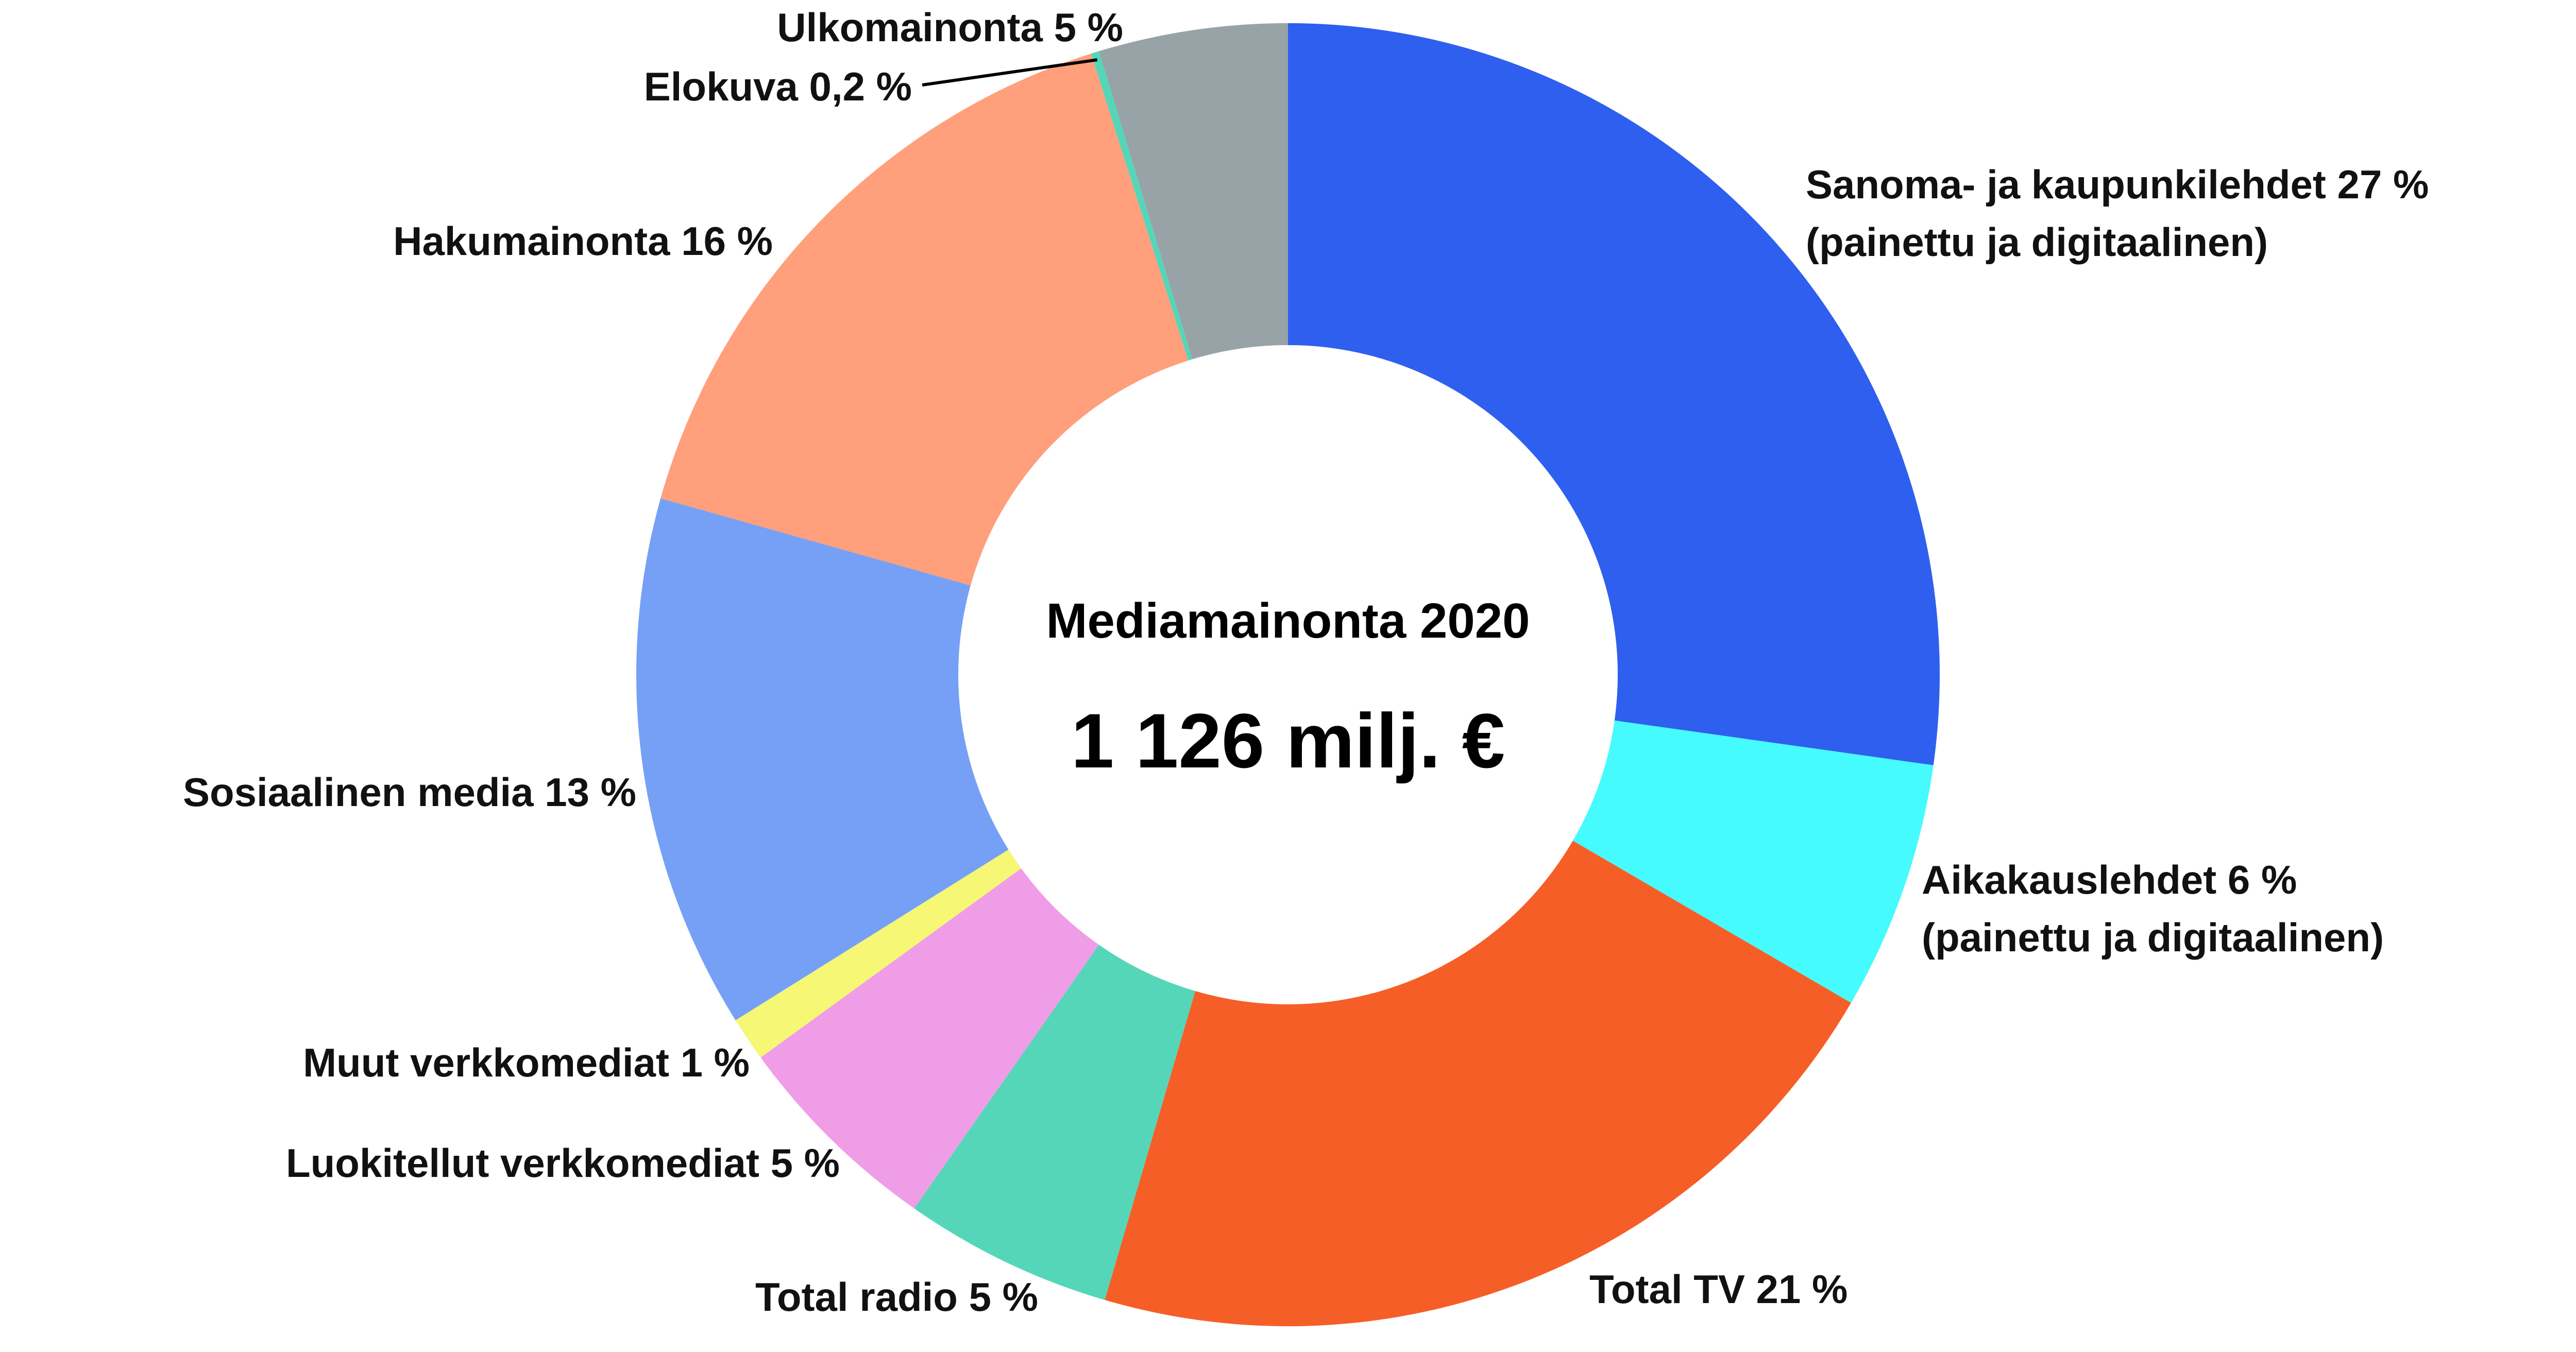  What do you see at coordinates (2117, 185) in the screenshot?
I see `label-sanoma-line-0: Sanoma- ja kaupunkilehdet 27 %` at bounding box center [2117, 185].